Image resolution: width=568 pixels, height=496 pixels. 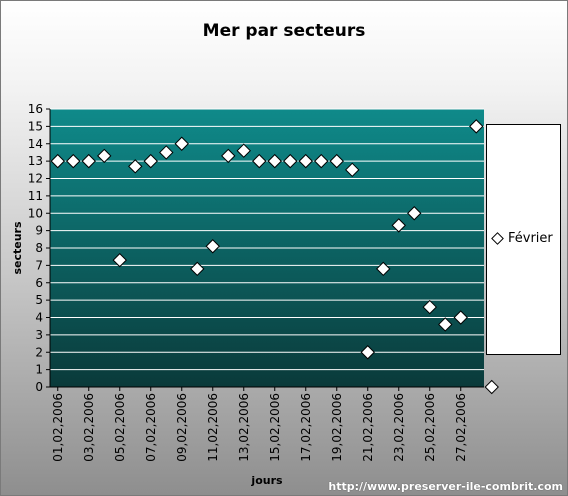 What do you see at coordinates (213, 427) in the screenshot?
I see `x-tick-label: 11,02,2006` at bounding box center [213, 427].